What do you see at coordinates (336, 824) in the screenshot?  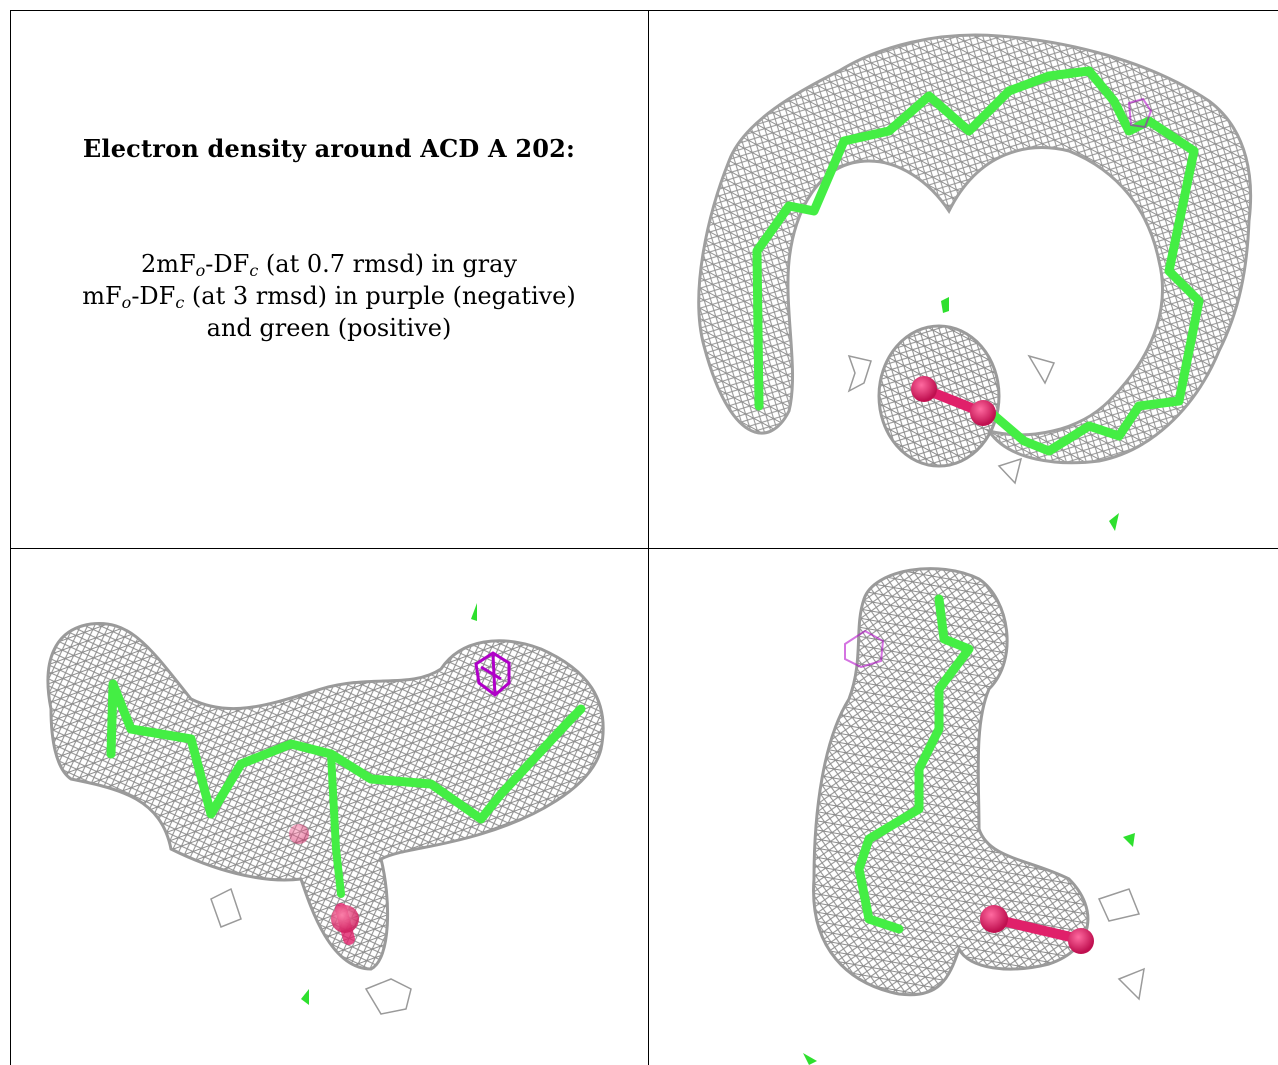 I see `model-carbon-branch` at bounding box center [336, 824].